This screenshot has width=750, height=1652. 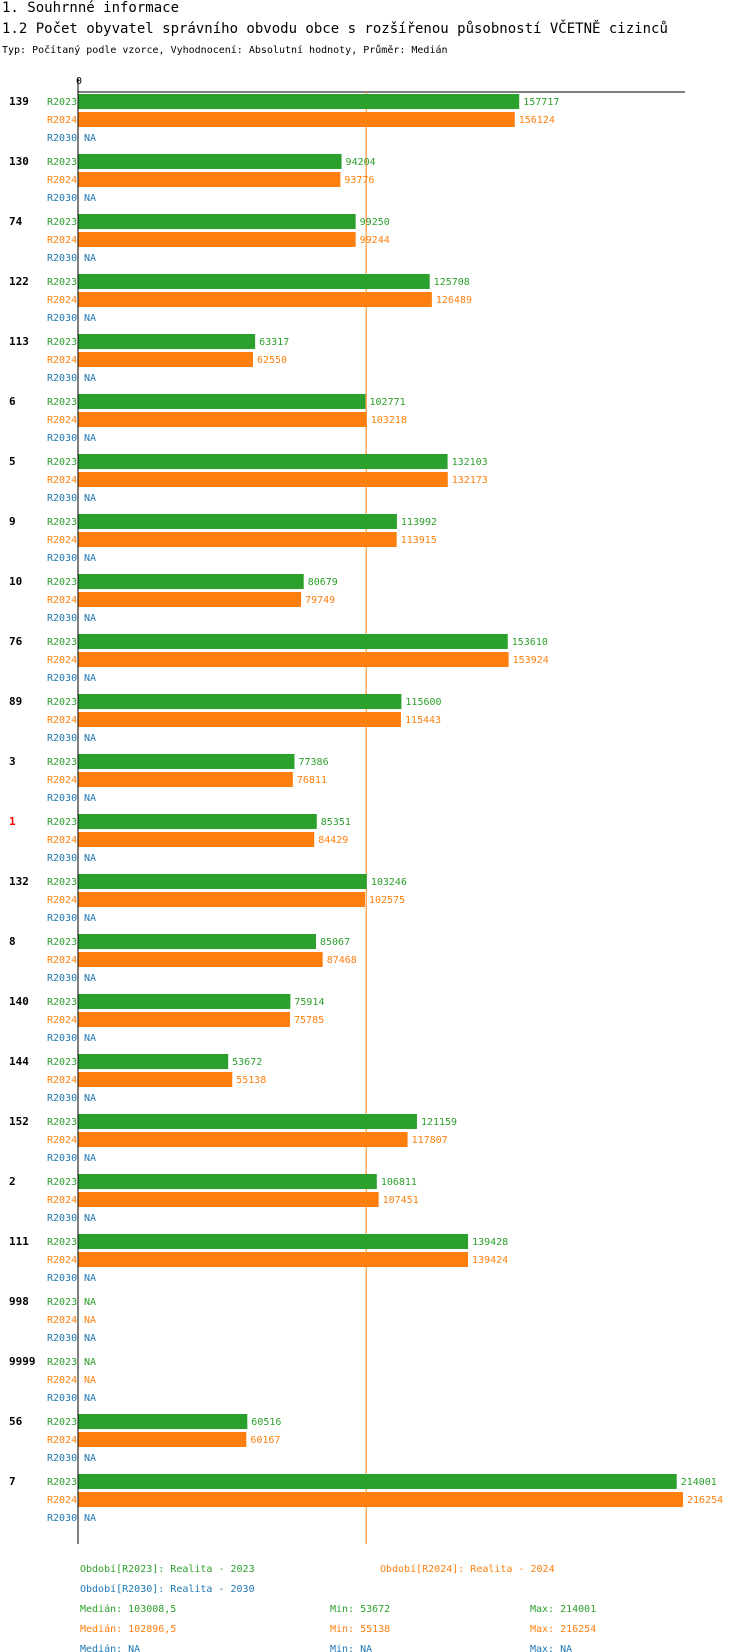 What do you see at coordinates (309, 1002) in the screenshot?
I see `bar-value-label: 75914` at bounding box center [309, 1002].